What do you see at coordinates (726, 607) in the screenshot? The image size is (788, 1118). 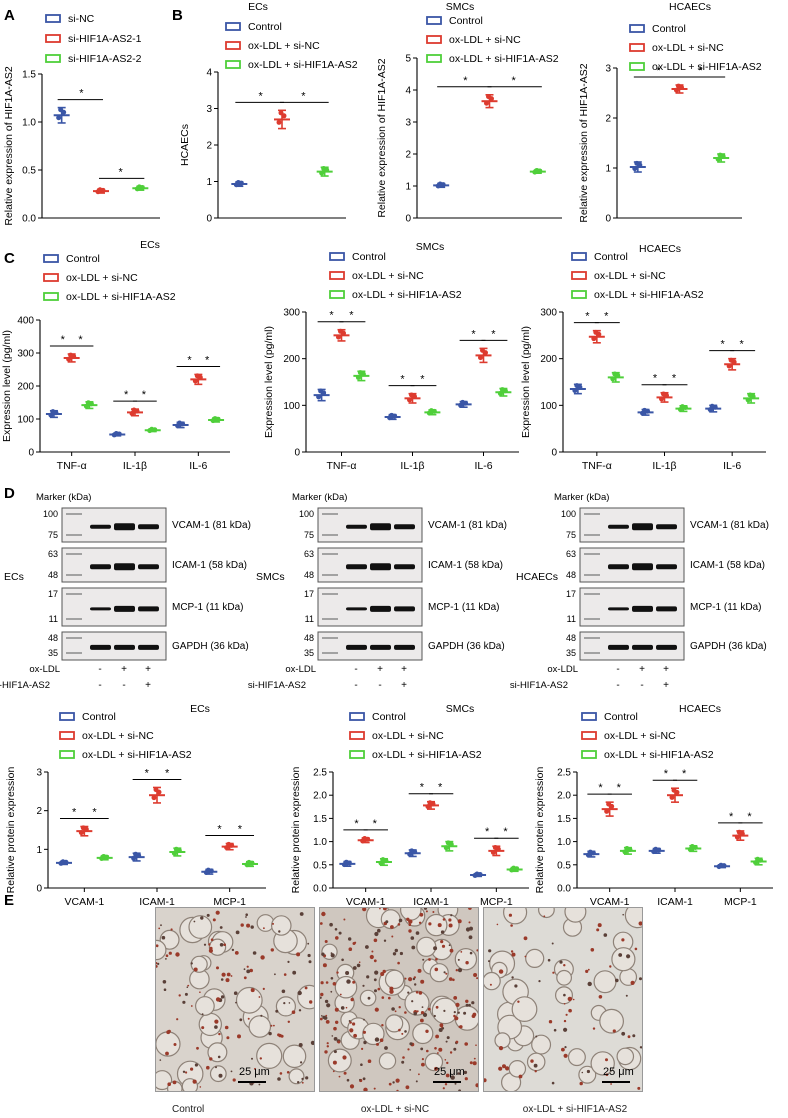 I see `band-label: MCP-1 (11 kDa)` at bounding box center [726, 607].